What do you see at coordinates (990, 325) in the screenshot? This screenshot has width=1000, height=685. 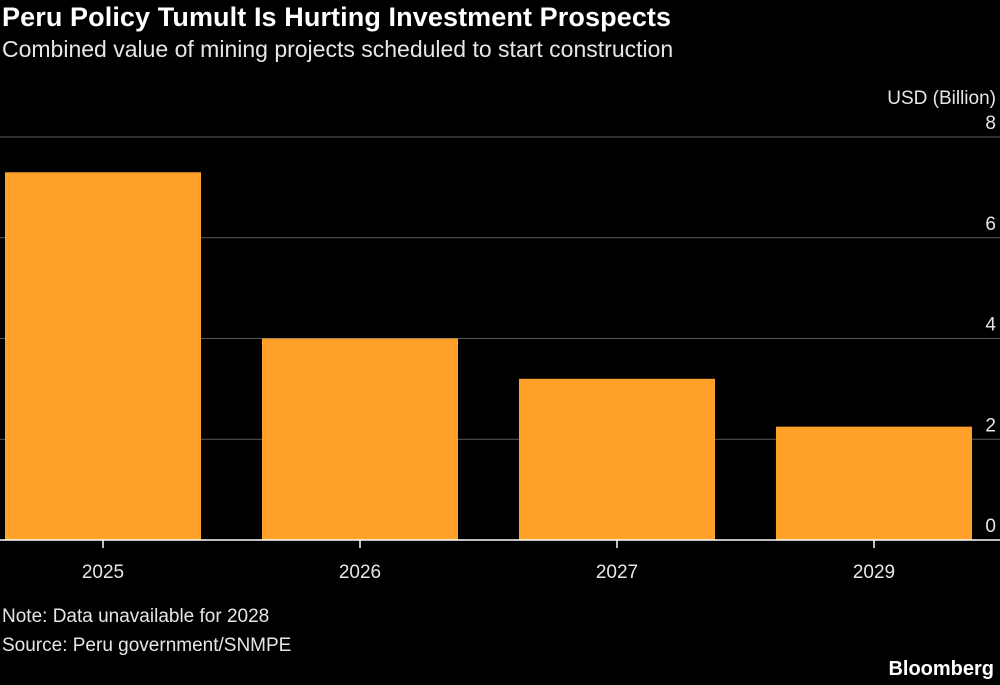 I see `y-tick-label: 4` at bounding box center [990, 325].